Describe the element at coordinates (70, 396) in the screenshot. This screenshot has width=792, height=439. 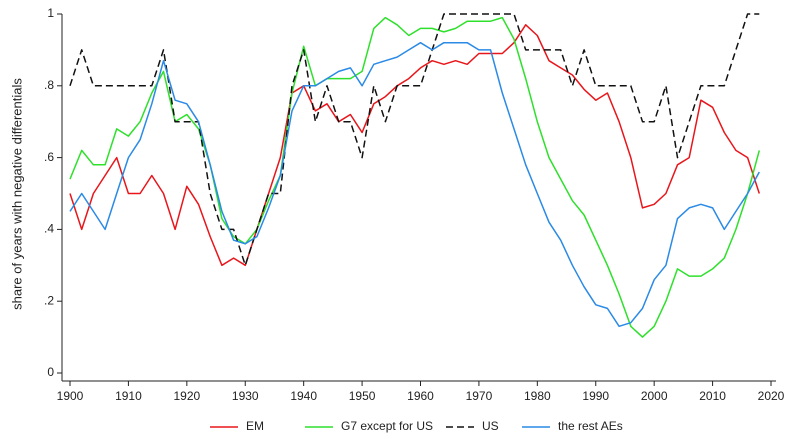
I see `x-tick-label: 1900` at that location.